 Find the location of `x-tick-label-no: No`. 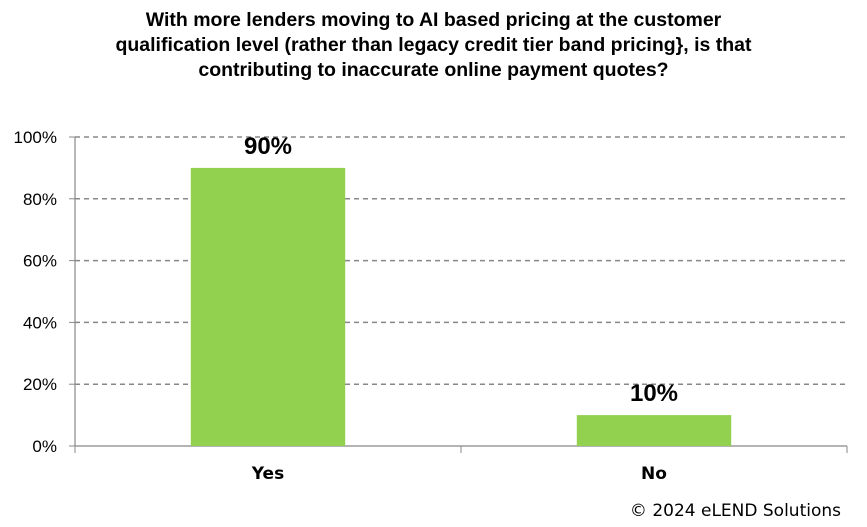

x-tick-label-no: No is located at coordinates (654, 474).